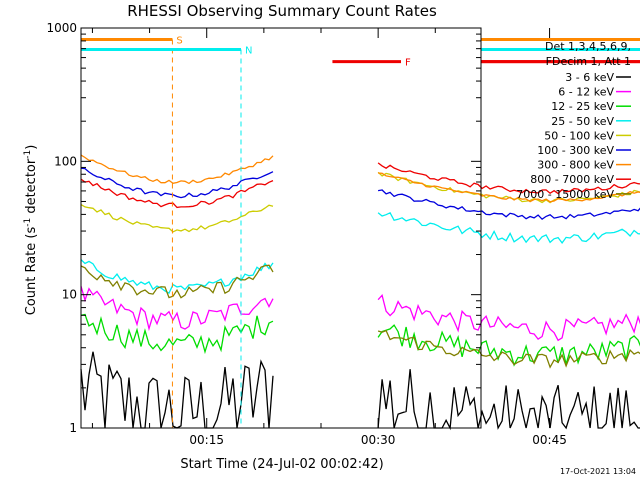  I want to click on footer-timestamp: 17-Oct-2021 13:04, so click(598, 471).